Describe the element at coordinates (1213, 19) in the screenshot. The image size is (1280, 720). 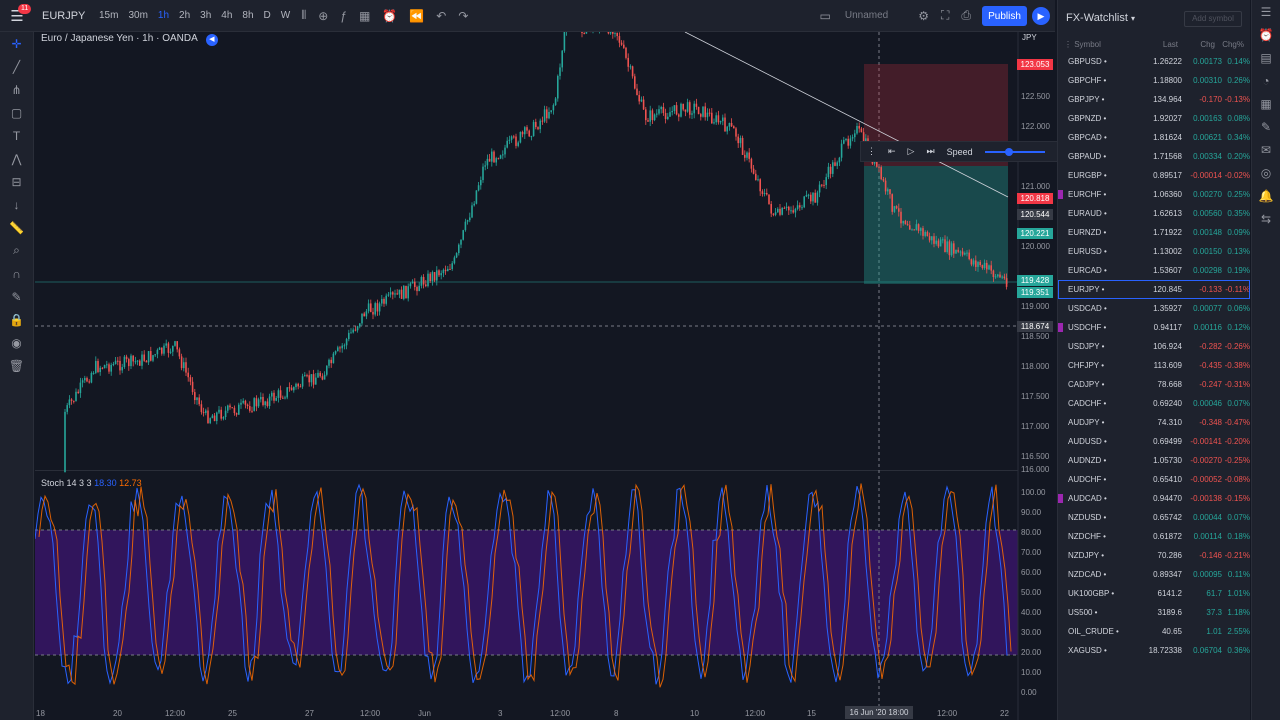
I see `add-symbol-button: Add symbol` at that location.